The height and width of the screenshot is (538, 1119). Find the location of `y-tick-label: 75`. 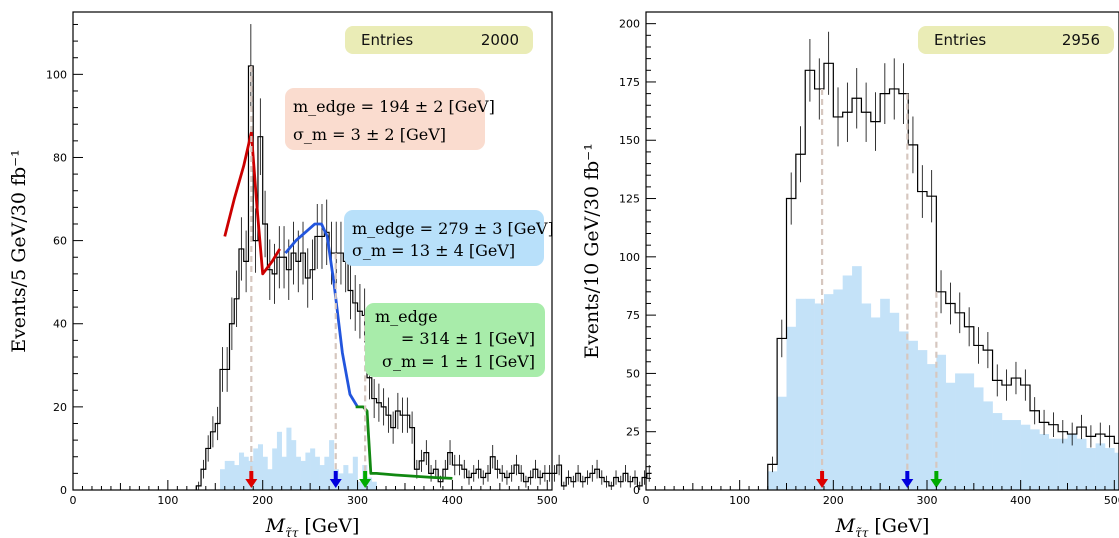

y-tick-label: 75 is located at coordinates (633, 315).